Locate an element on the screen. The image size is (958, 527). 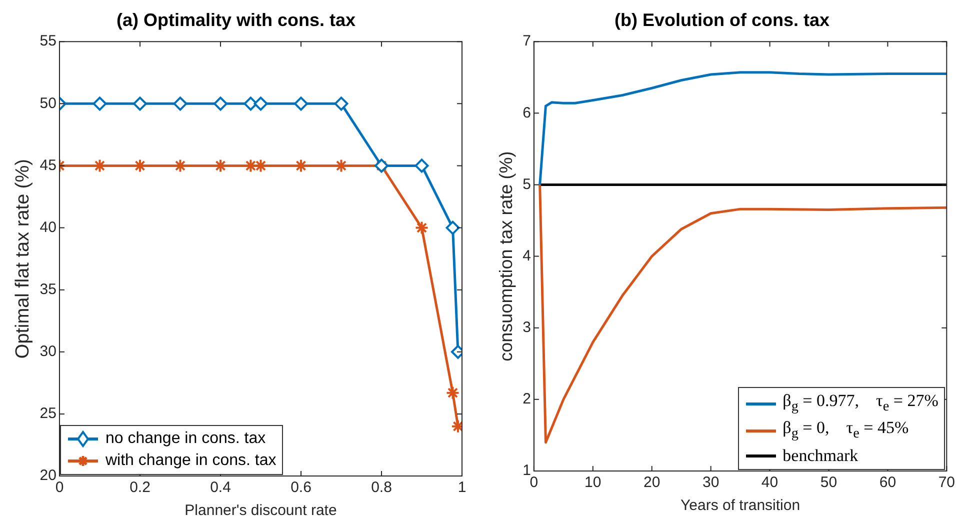
legend-label: no change in cons. tax is located at coordinates (185, 439).